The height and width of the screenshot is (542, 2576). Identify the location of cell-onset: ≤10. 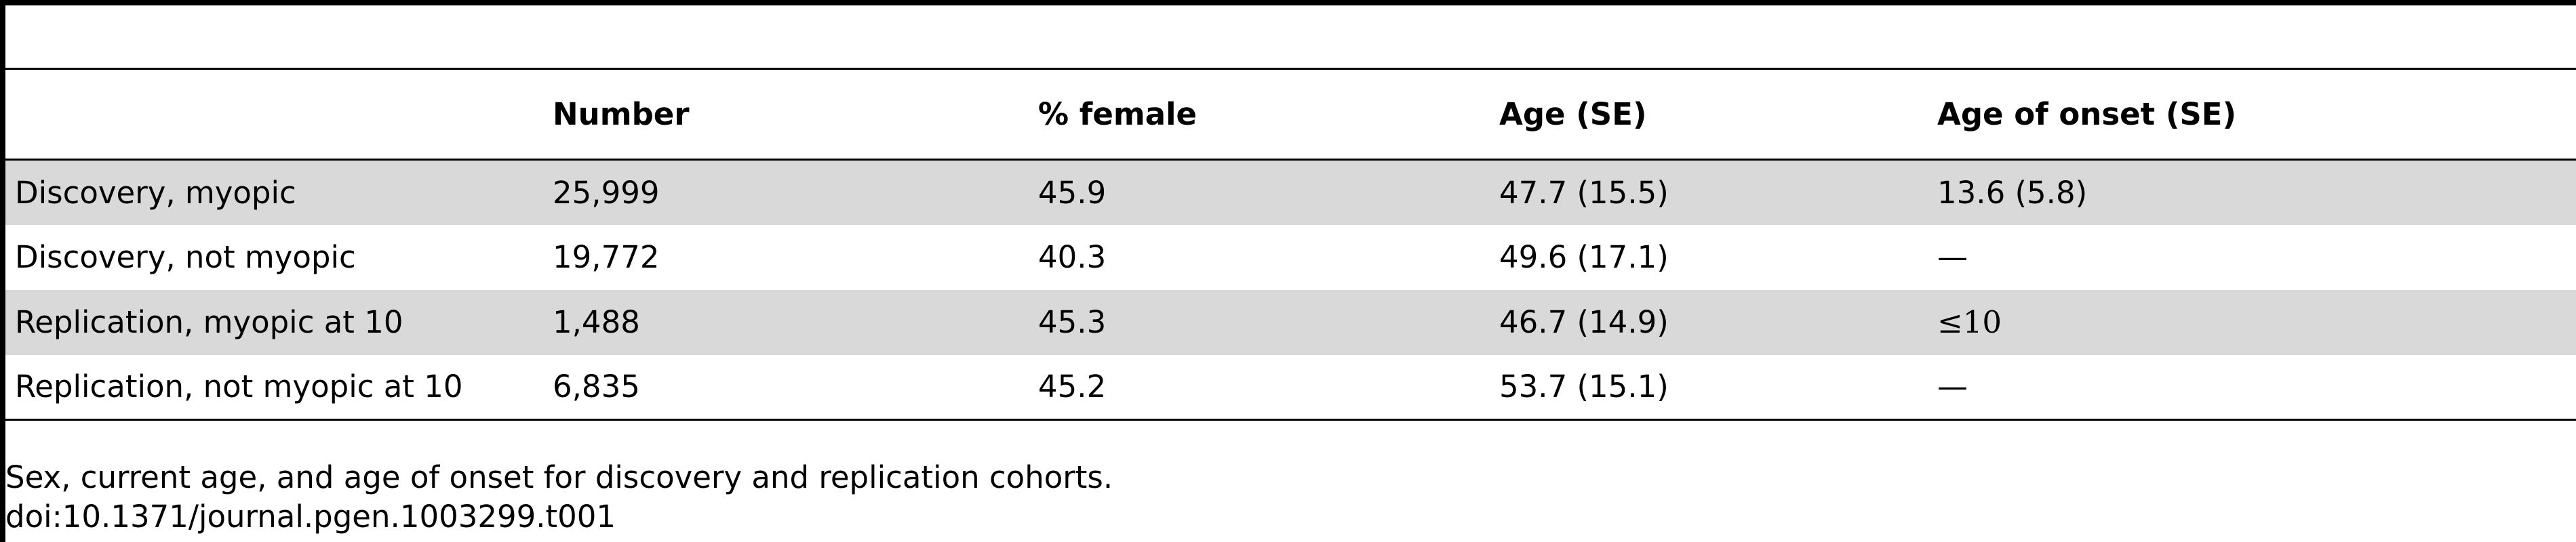
(1970, 322).